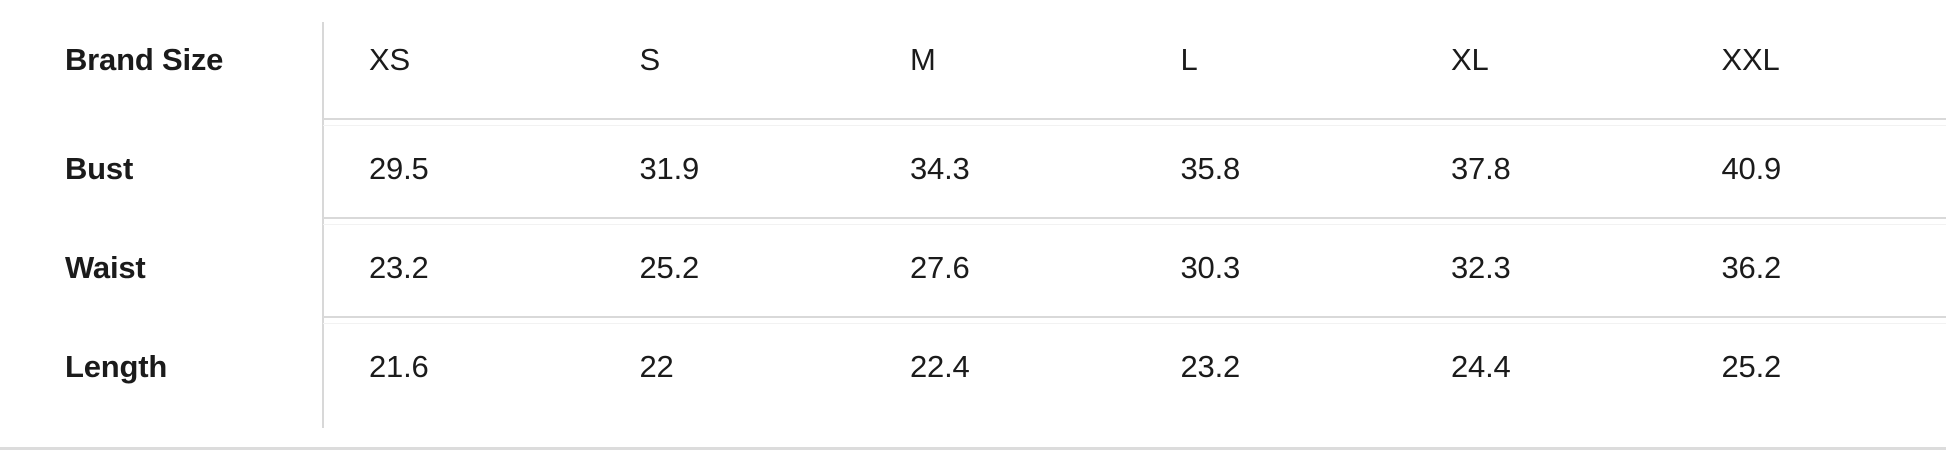 The height and width of the screenshot is (456, 1946). Describe the element at coordinates (1470, 59) in the screenshot. I see `size-header-xl: XL` at that location.